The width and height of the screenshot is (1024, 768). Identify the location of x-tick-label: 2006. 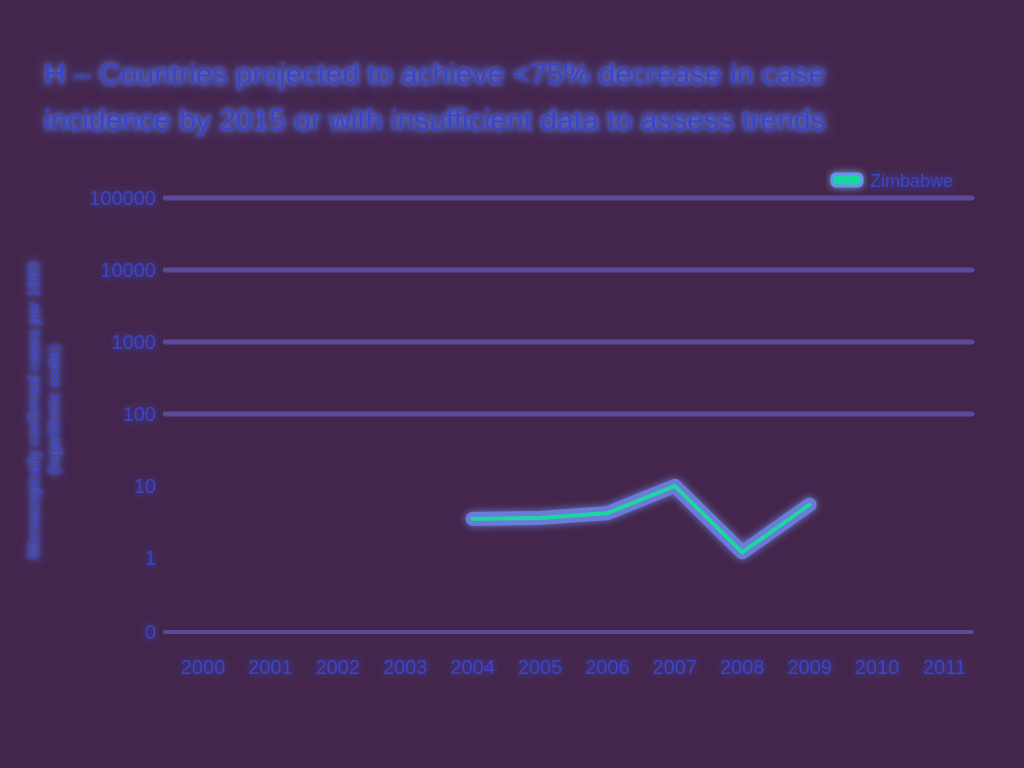
(607, 668).